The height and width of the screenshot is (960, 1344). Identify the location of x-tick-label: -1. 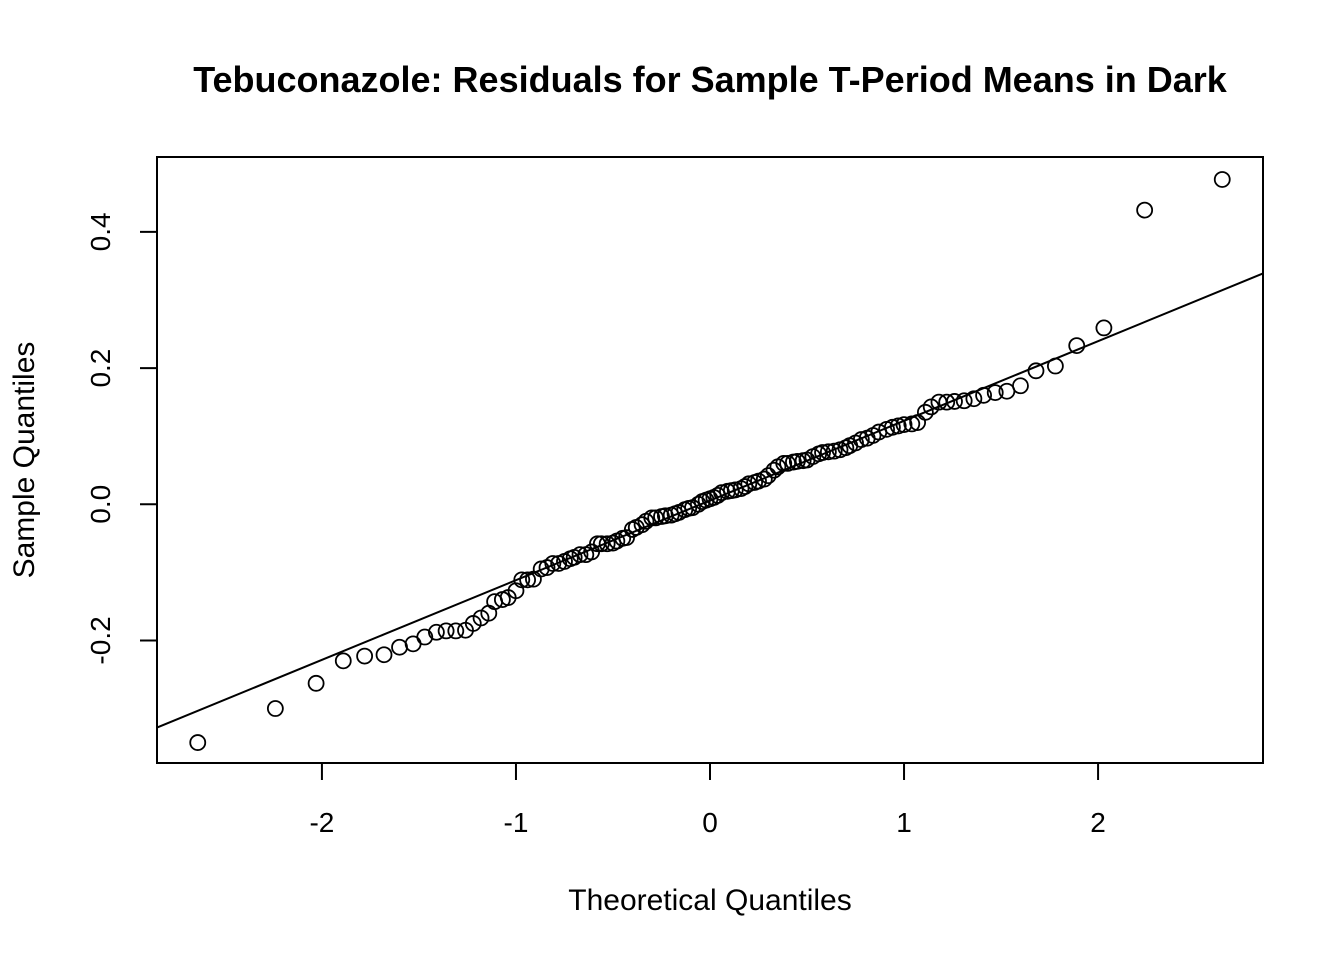
(516, 822).